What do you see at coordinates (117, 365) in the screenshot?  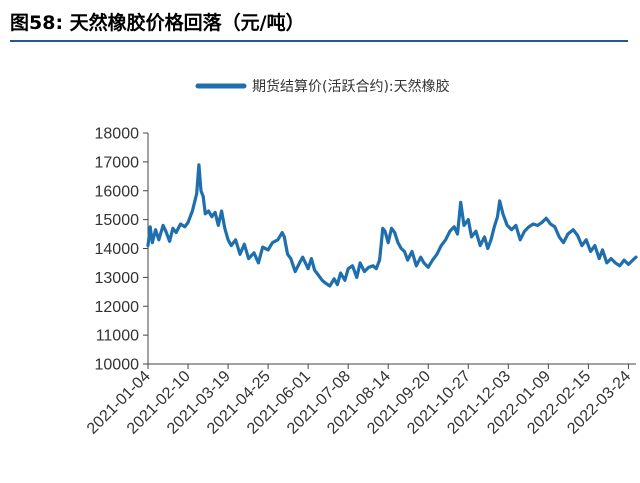 I see `y-tick-label: 10000` at bounding box center [117, 365].